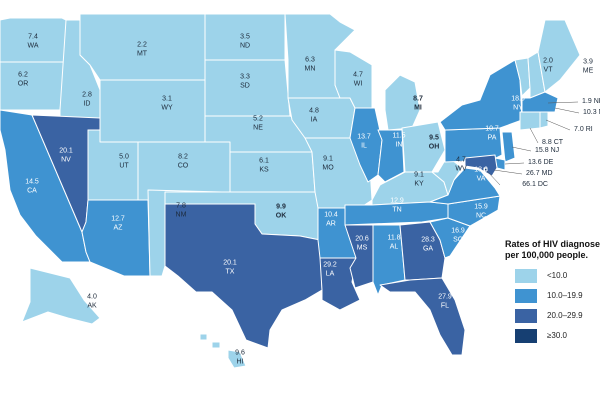 Image resolution: width=600 pixels, height=403 pixels. I want to click on state-value: 9.9, so click(281, 207).